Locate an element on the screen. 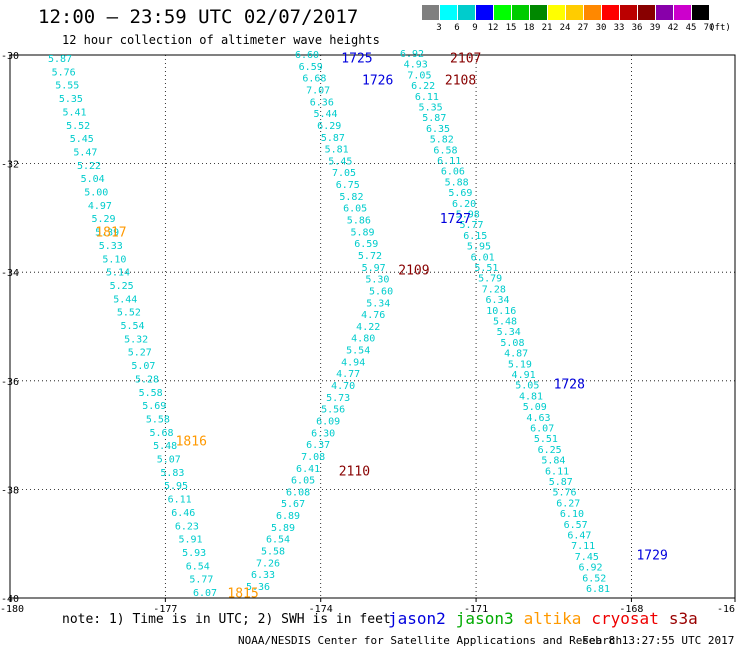  satellite-name: cryosat is located at coordinates (625, 618).